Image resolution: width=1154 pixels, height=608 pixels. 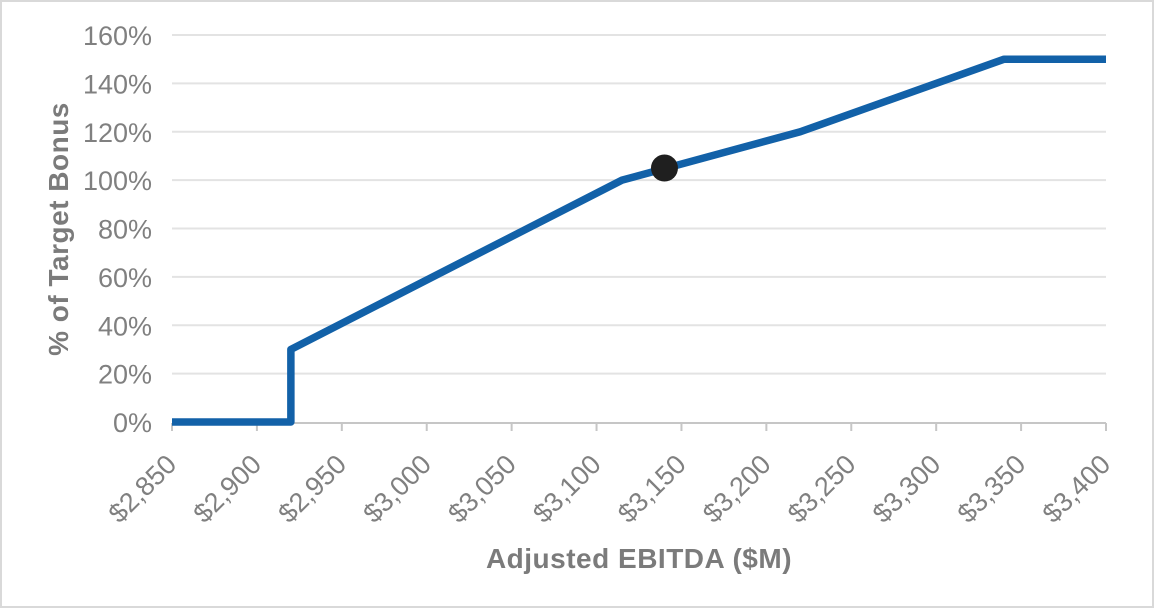 What do you see at coordinates (58, 229) in the screenshot?
I see `y-axis-title: % of Target Bonus` at bounding box center [58, 229].